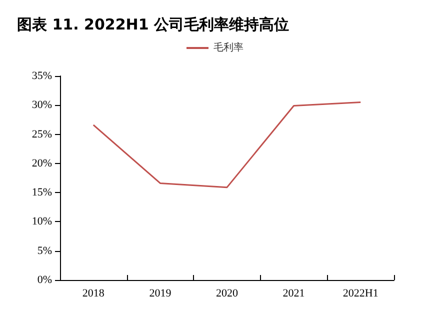 Image resolution: width=430 pixels, height=328 pixels. What do you see at coordinates (160, 294) in the screenshot?
I see `x-tick-label: 2019` at bounding box center [160, 294].